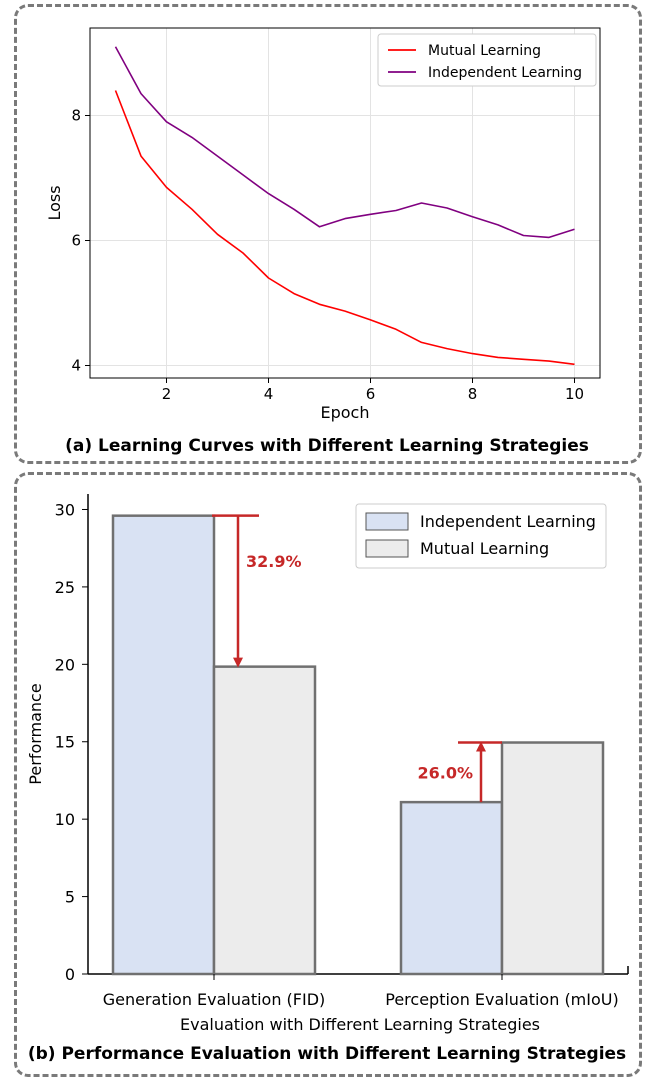 The image size is (654, 1083). Describe the element at coordinates (76, 241) in the screenshot. I see `y-tick-label: 6` at that location.